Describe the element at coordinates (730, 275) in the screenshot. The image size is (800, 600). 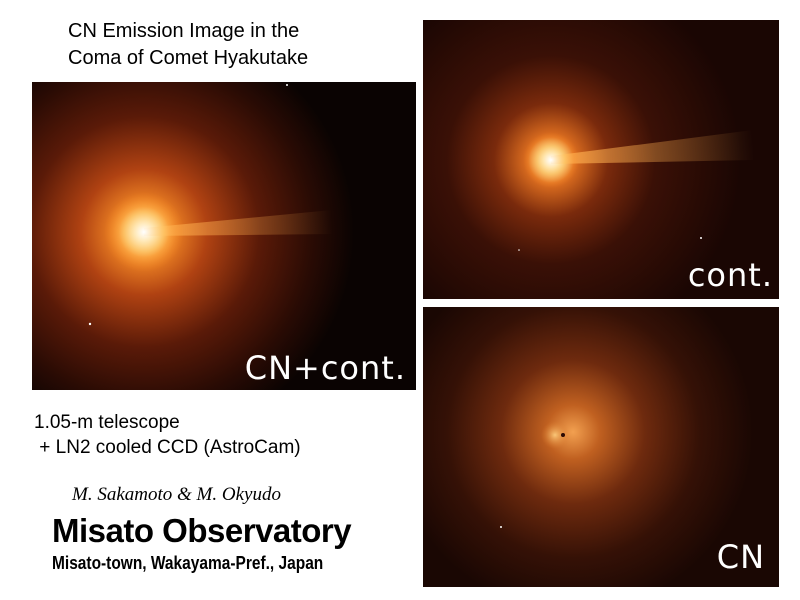
I see `continuum-panel-label: cont.` at that location.